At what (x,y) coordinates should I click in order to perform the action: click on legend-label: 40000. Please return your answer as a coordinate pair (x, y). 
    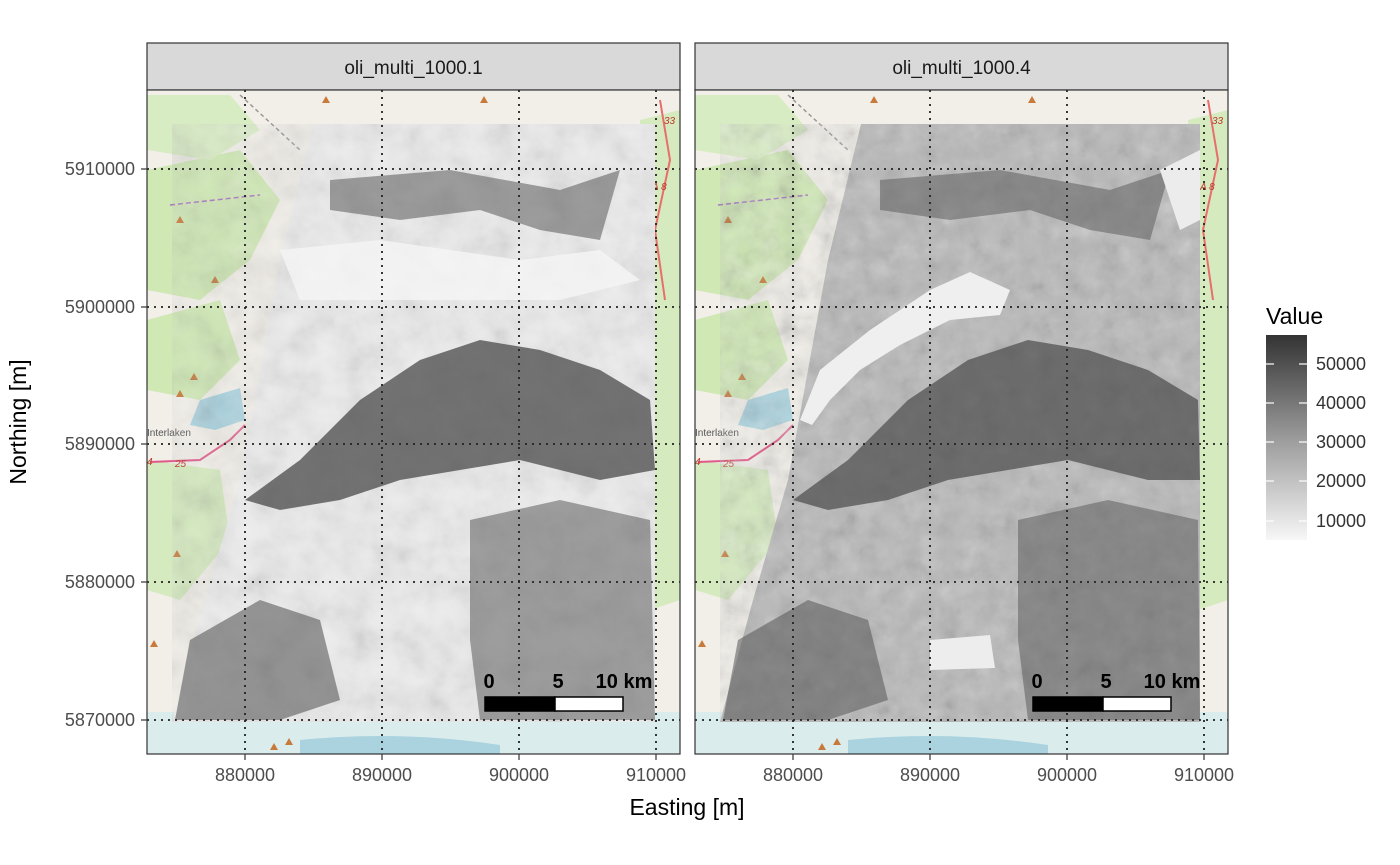
    Looking at the image, I should click on (1341, 403).